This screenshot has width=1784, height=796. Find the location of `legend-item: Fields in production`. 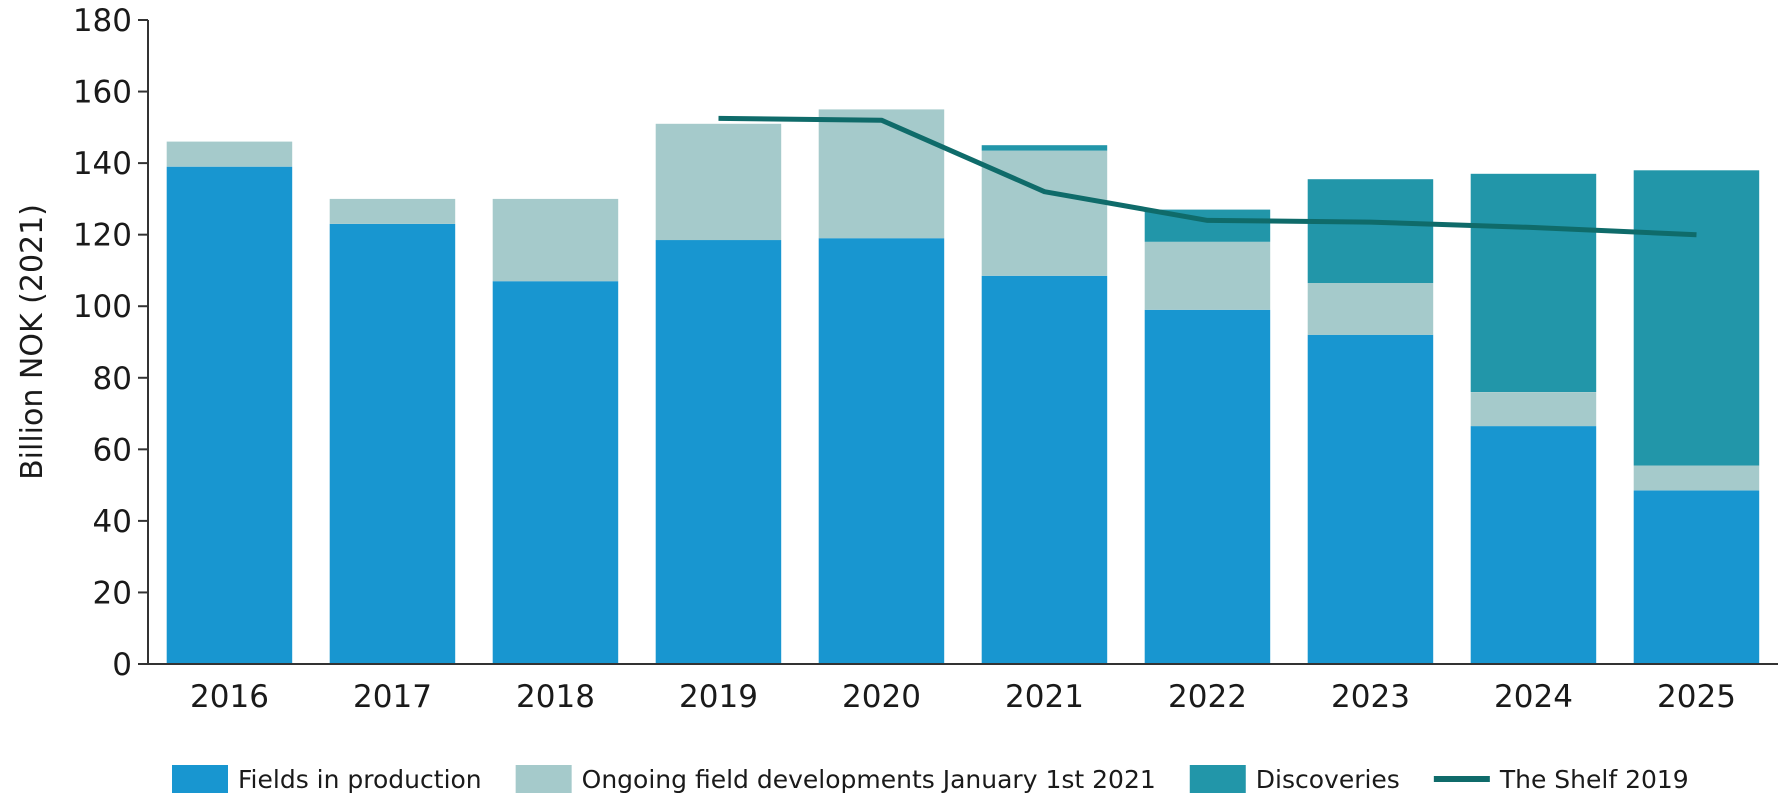

legend-item: Fields in production is located at coordinates (327, 779).